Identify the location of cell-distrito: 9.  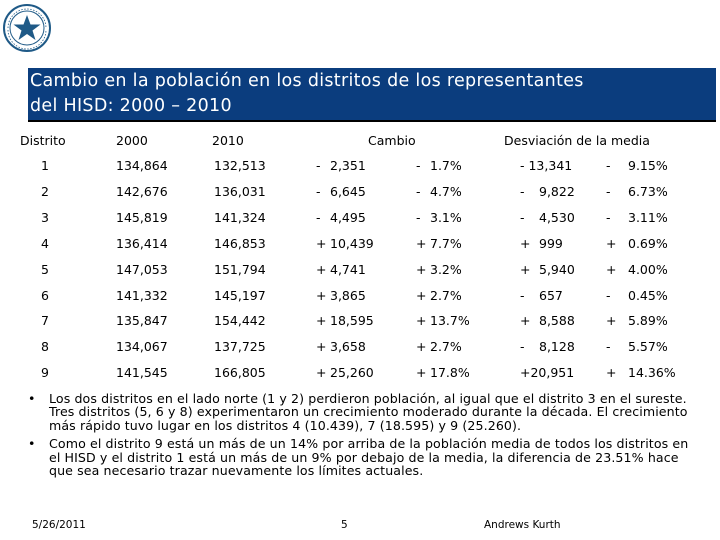
(45, 373).